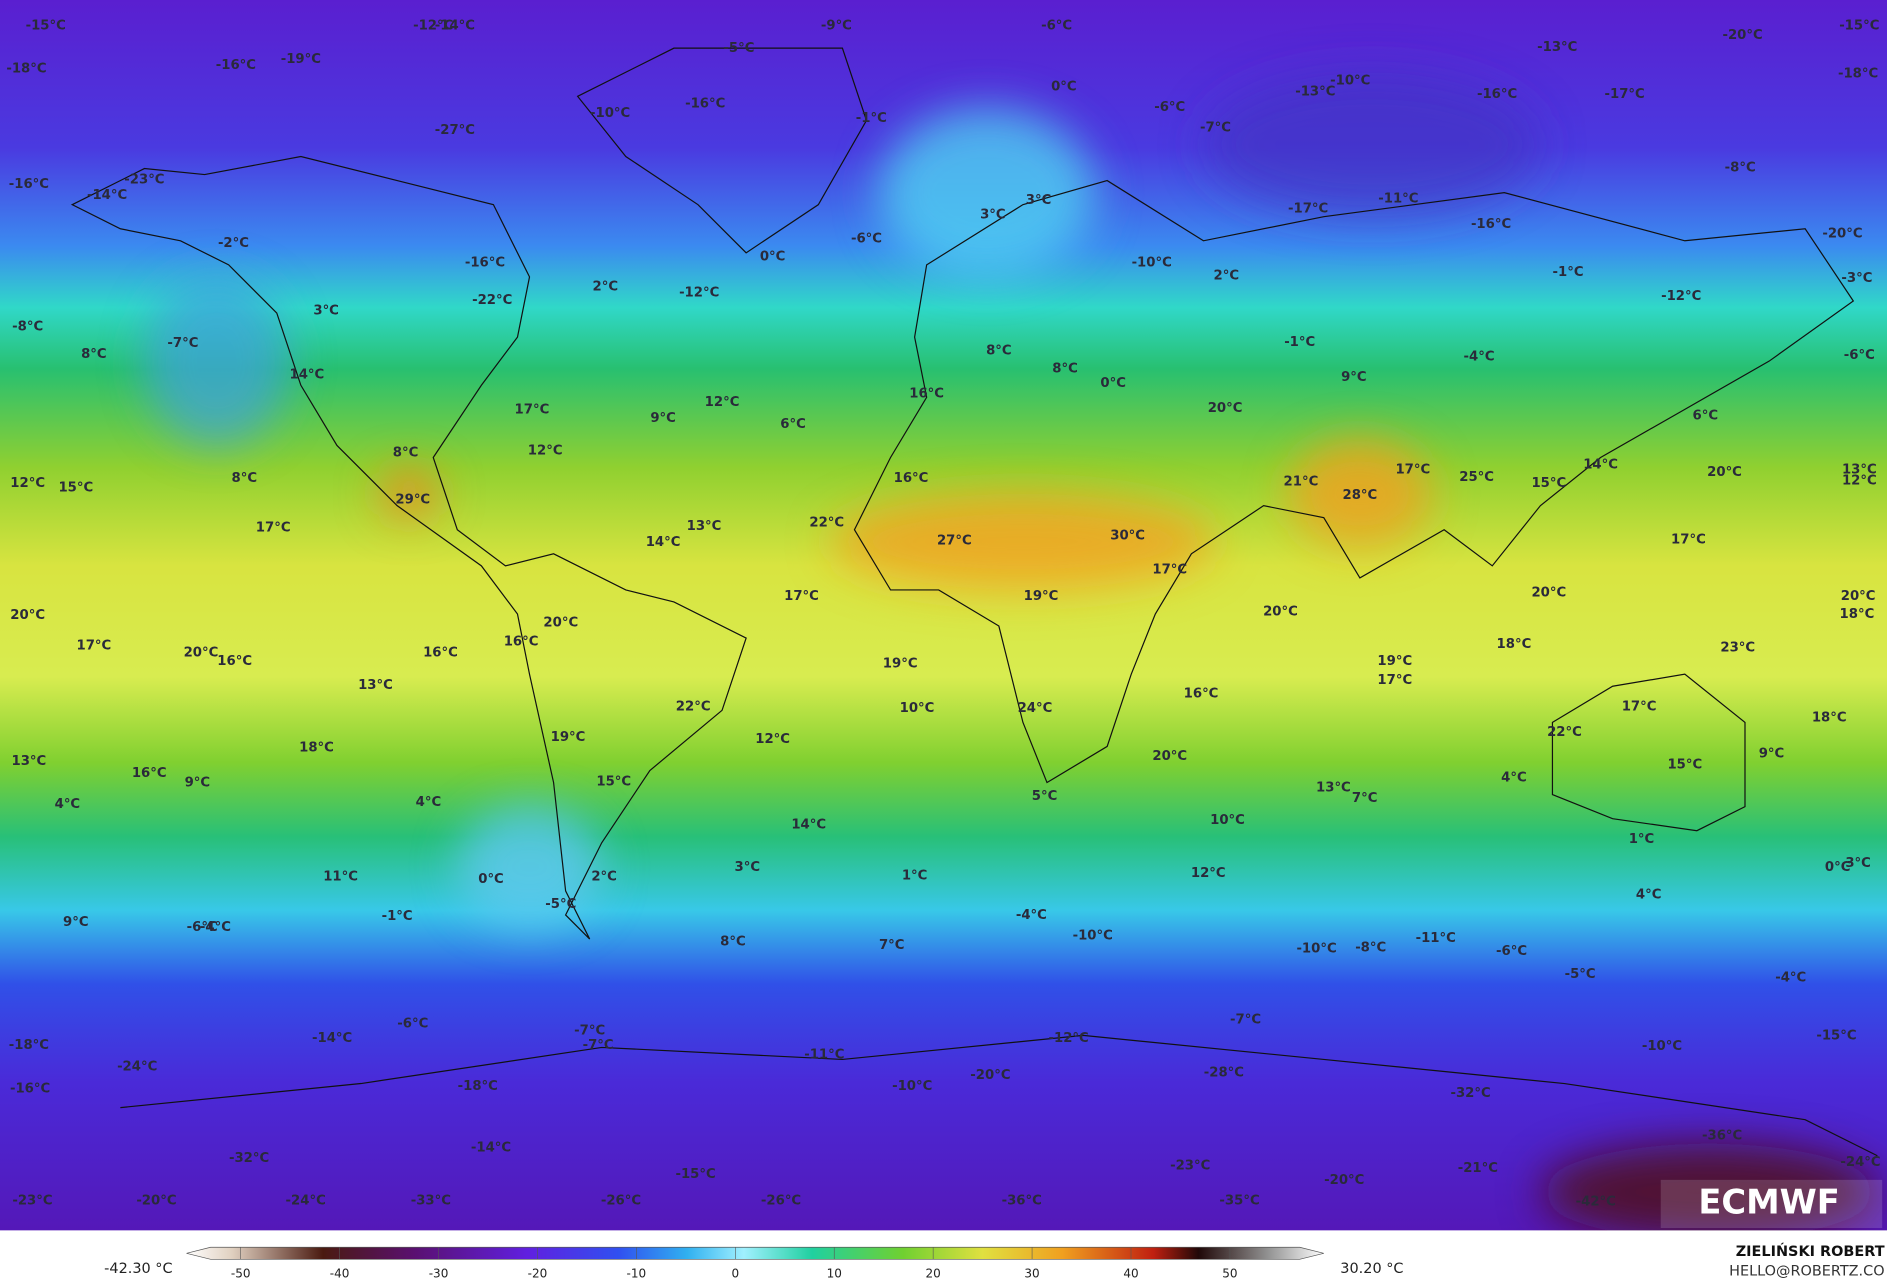 The width and height of the screenshot is (1887, 1287). What do you see at coordinates (1370, 947) in the screenshot?
I see `temperature-label: -8°C` at bounding box center [1370, 947].